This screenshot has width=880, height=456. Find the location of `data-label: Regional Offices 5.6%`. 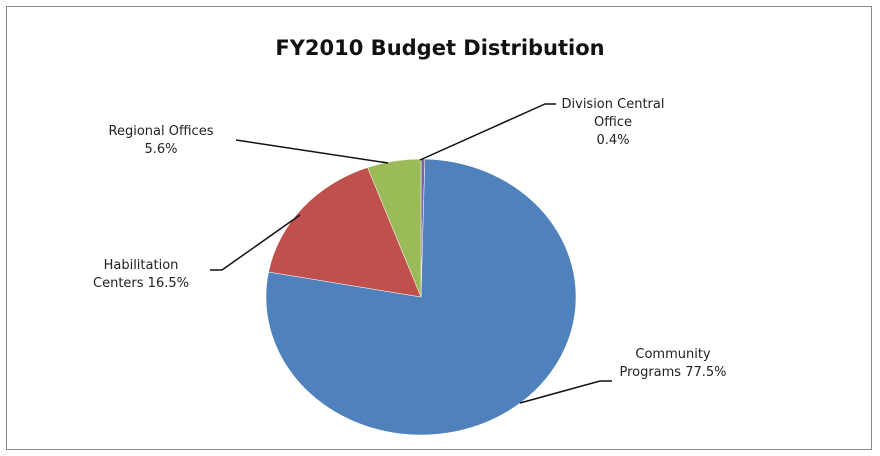

data-label: Regional Offices 5.6% is located at coordinates (161, 141).